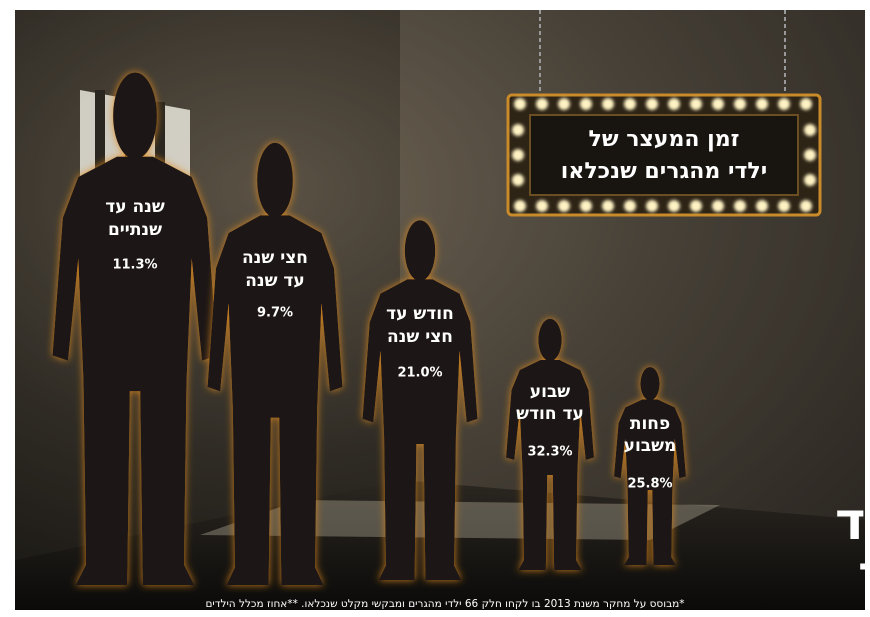 The height and width of the screenshot is (617, 870). I want to click on item-label: שנה עד, so click(135, 207).